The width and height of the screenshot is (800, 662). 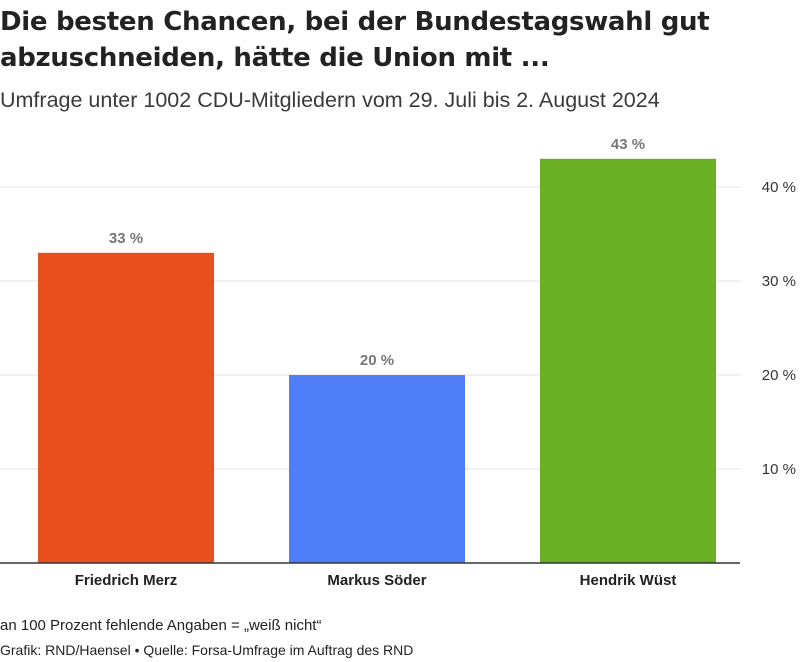 What do you see at coordinates (779, 469) in the screenshot?
I see `y-tick-label: 10 %` at bounding box center [779, 469].